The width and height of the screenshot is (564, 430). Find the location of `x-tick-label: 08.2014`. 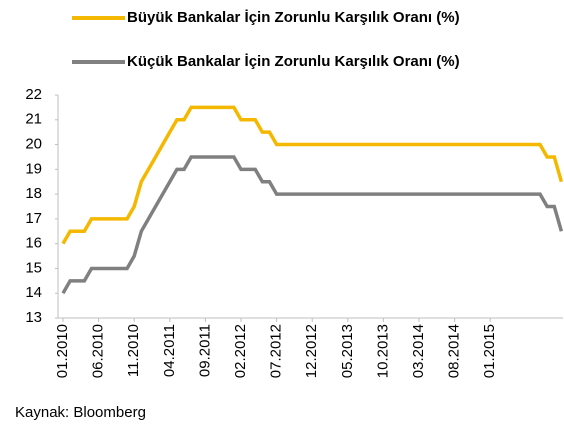

x-tick-label: 08.2014 is located at coordinates (454, 351).